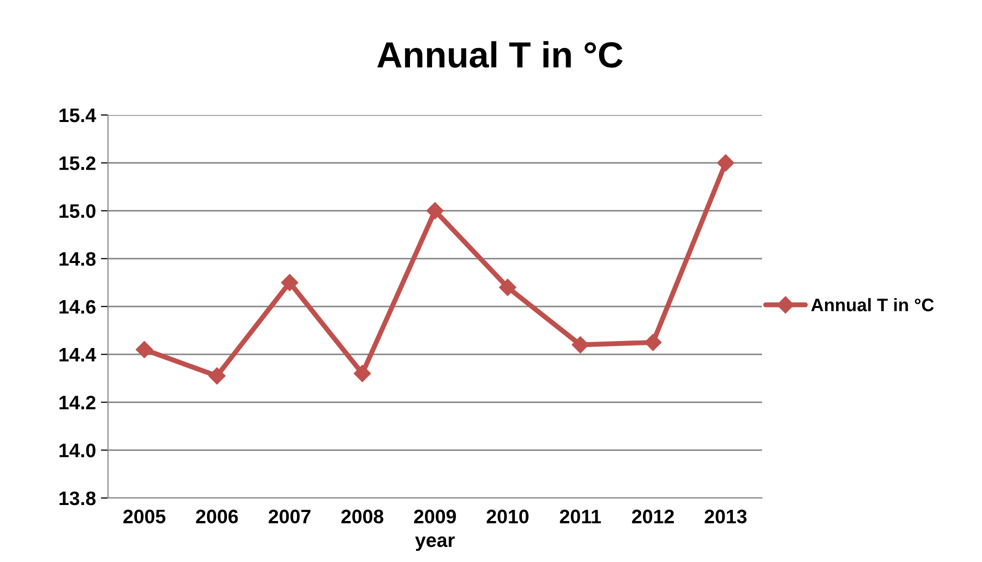 Image resolution: width=982 pixels, height=562 pixels. I want to click on y-tick-label: 14.6, so click(78, 307).